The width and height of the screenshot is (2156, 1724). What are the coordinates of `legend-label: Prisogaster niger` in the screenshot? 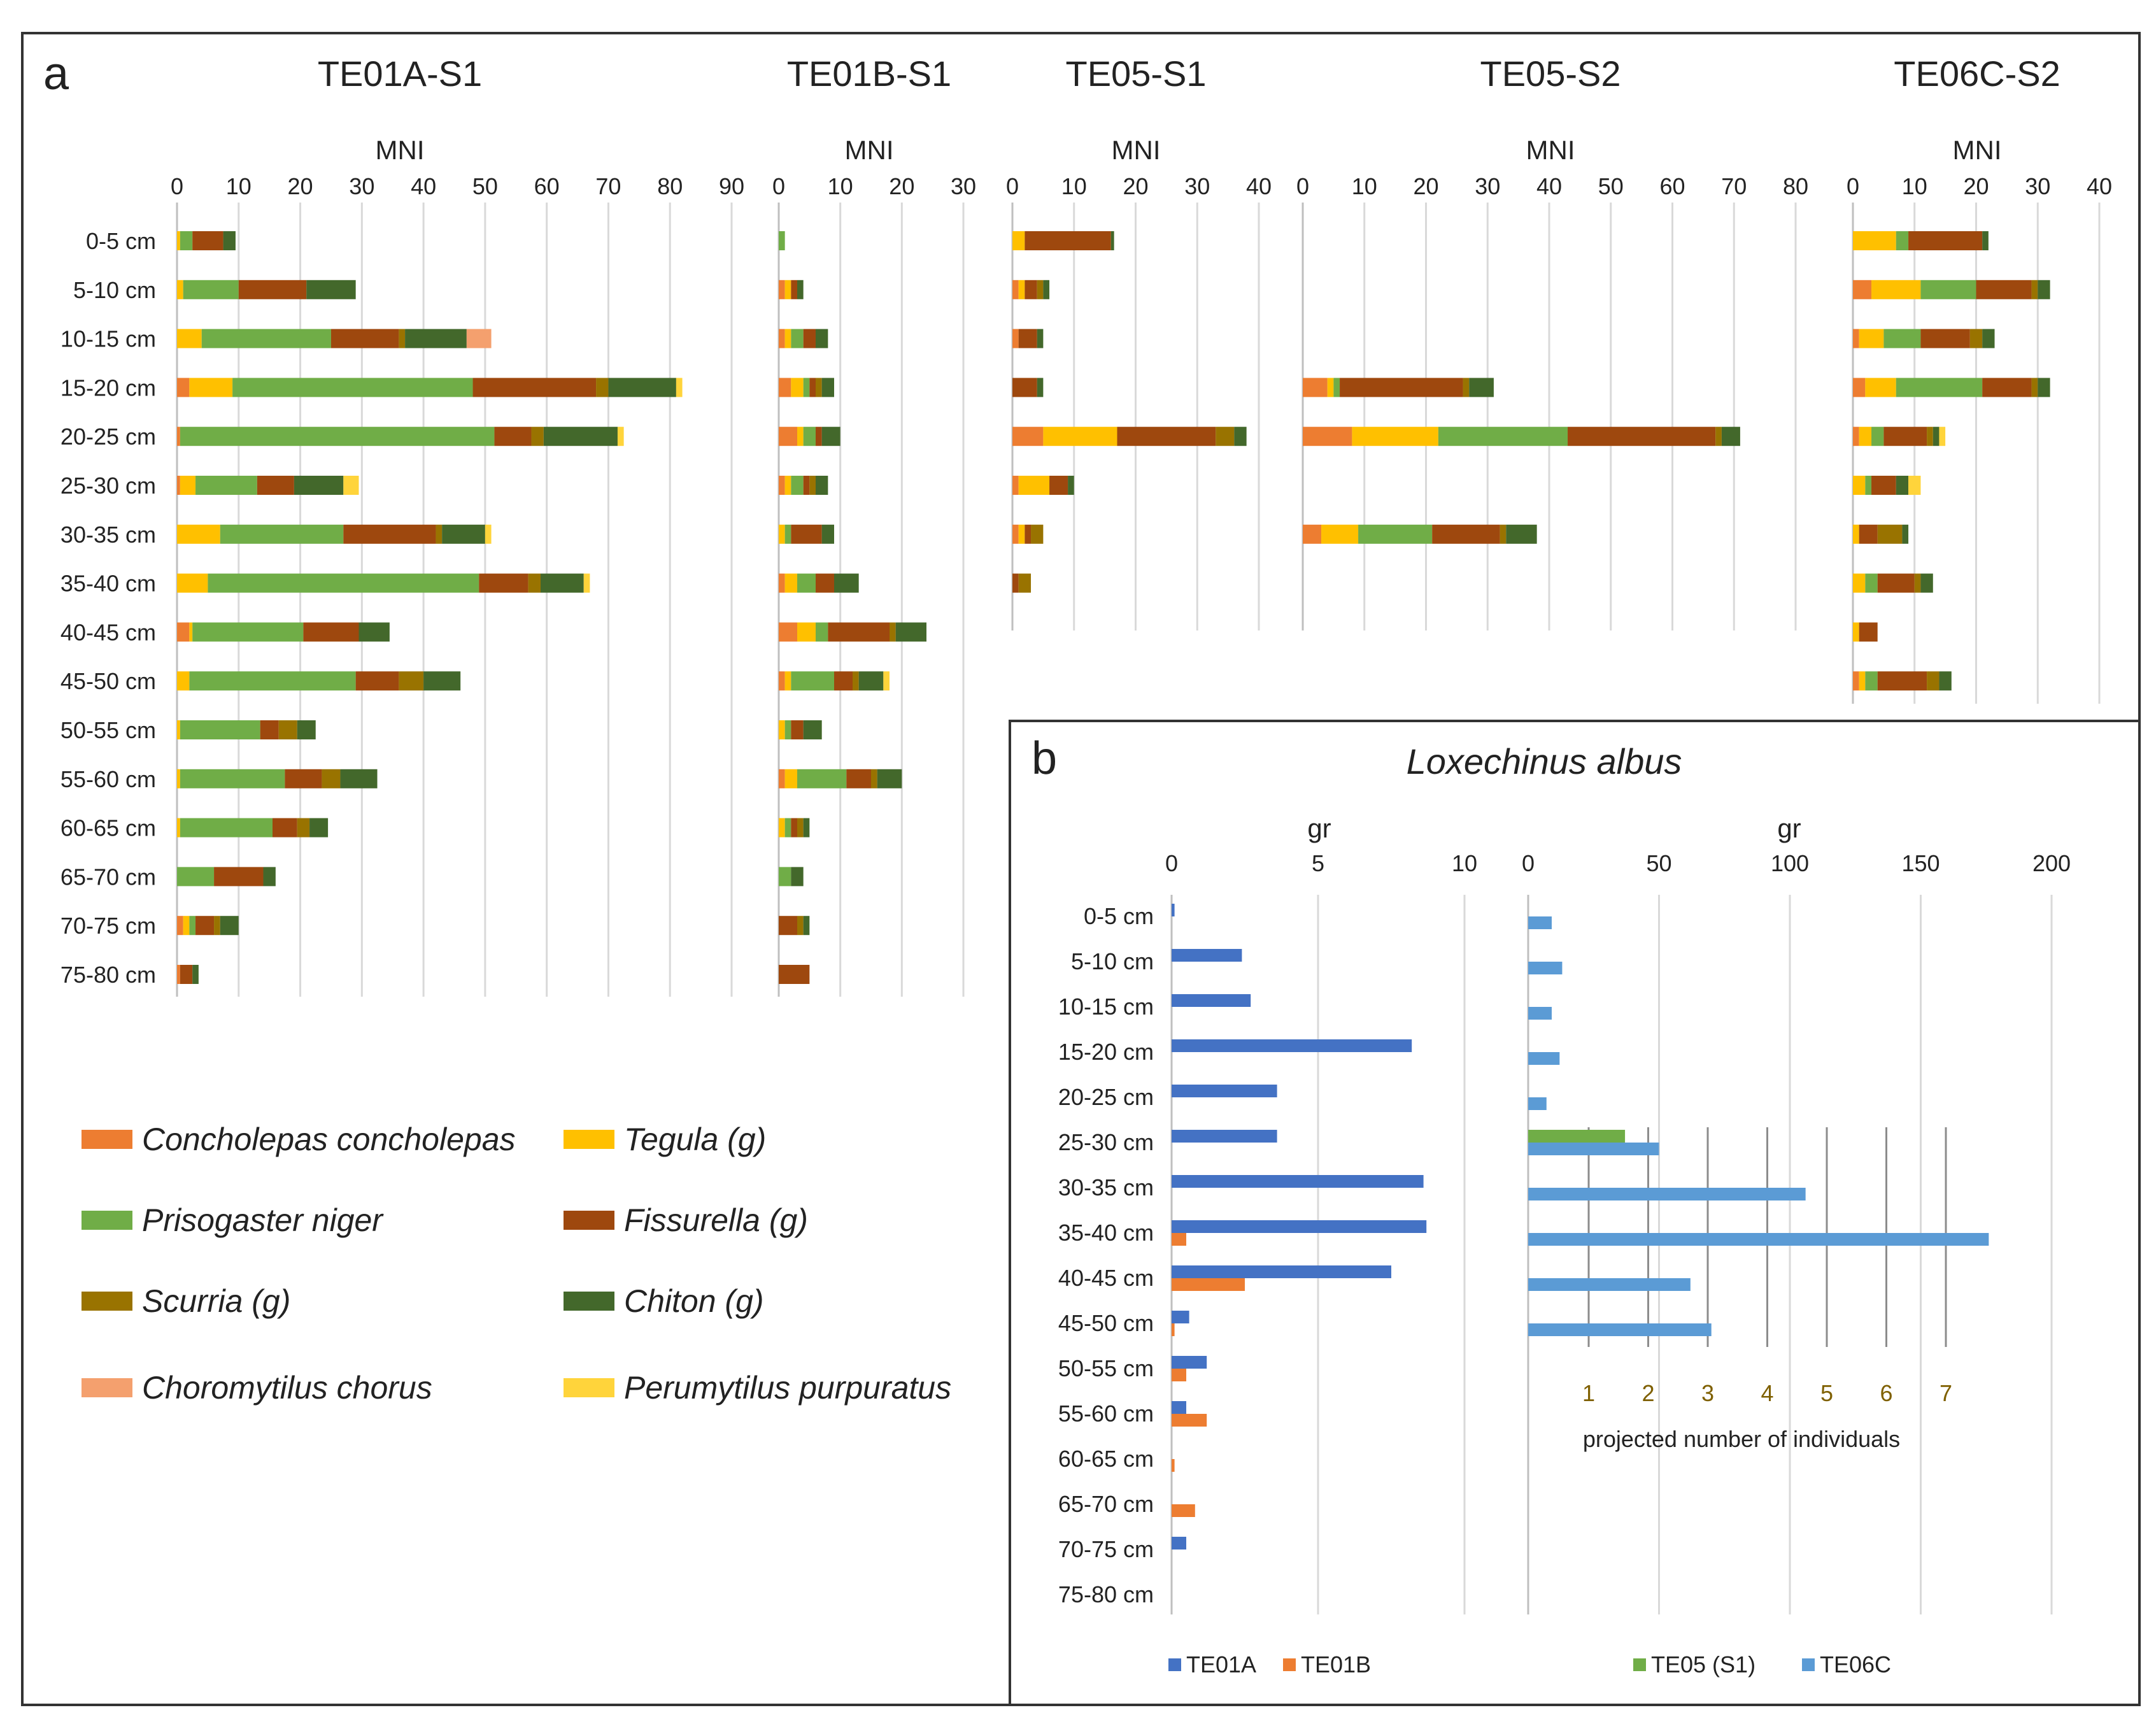 It's located at (263, 1220).